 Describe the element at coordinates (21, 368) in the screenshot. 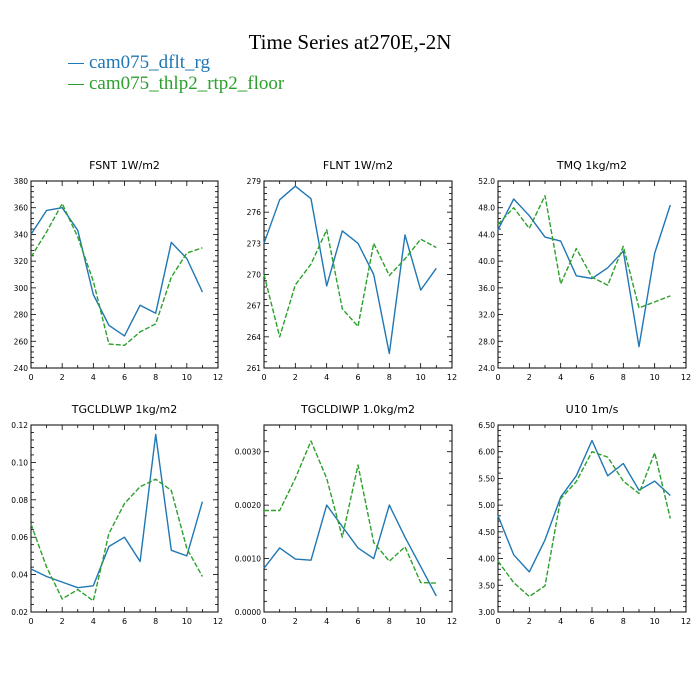

I see `y-tick-label: 240` at that location.